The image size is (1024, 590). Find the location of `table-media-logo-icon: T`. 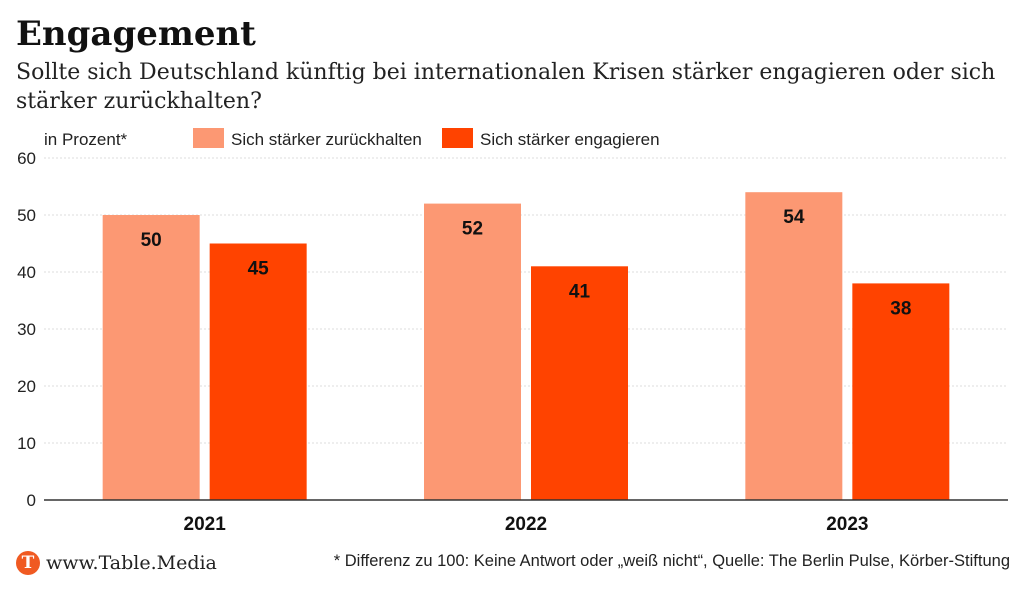

table-media-logo-icon: T is located at coordinates (28, 563).